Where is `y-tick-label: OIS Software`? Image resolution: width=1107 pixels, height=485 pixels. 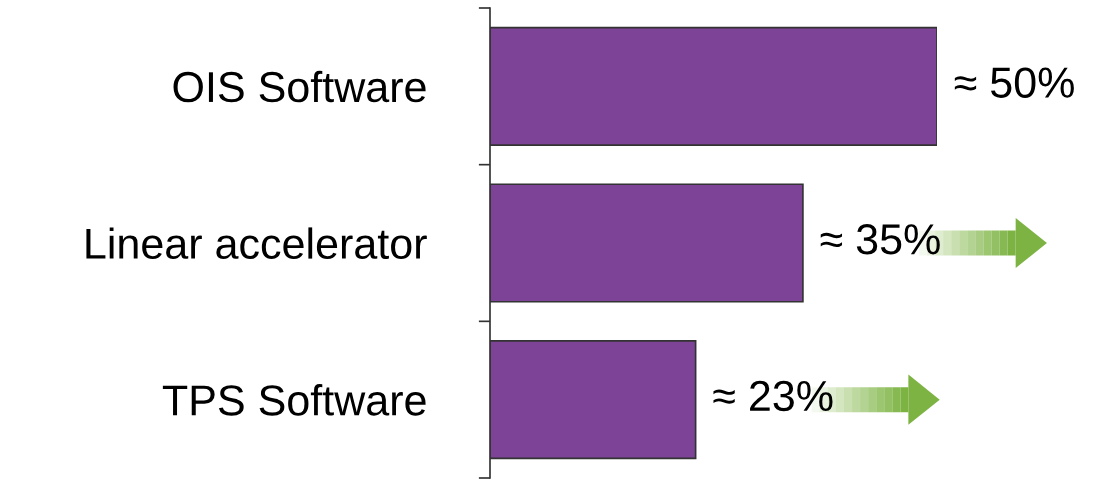
y-tick-label: OIS Software is located at coordinates (299, 86).